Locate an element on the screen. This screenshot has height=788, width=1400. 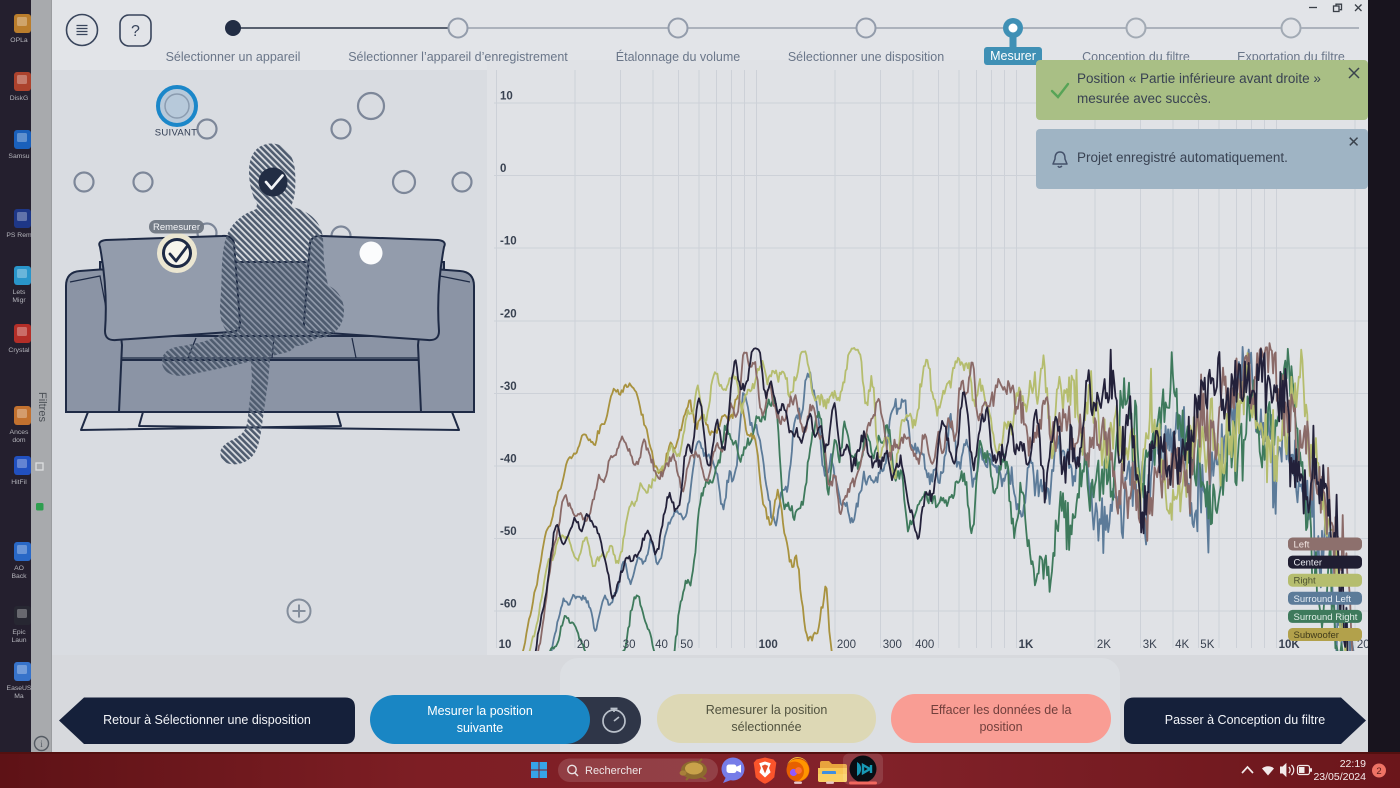
svg-text: Ma is located at coordinates (19, 696).